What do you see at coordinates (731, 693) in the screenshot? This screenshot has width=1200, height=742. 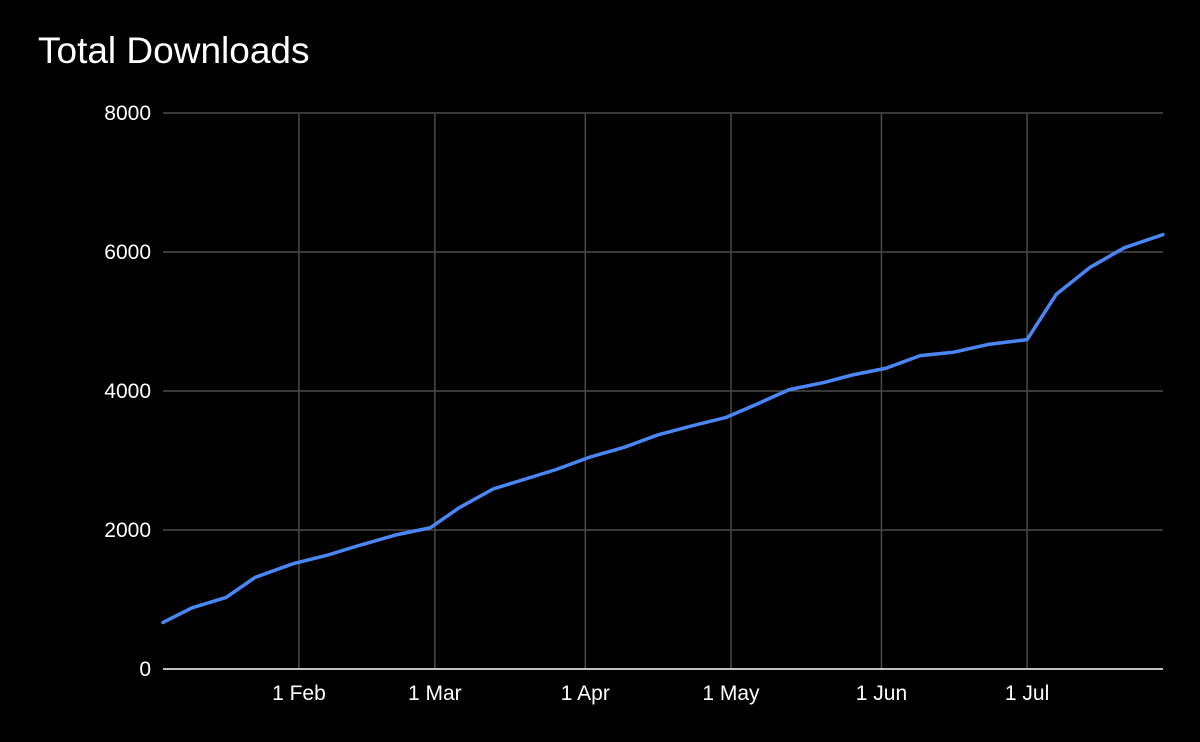 I see `x-tick-label: 1 May` at bounding box center [731, 693].